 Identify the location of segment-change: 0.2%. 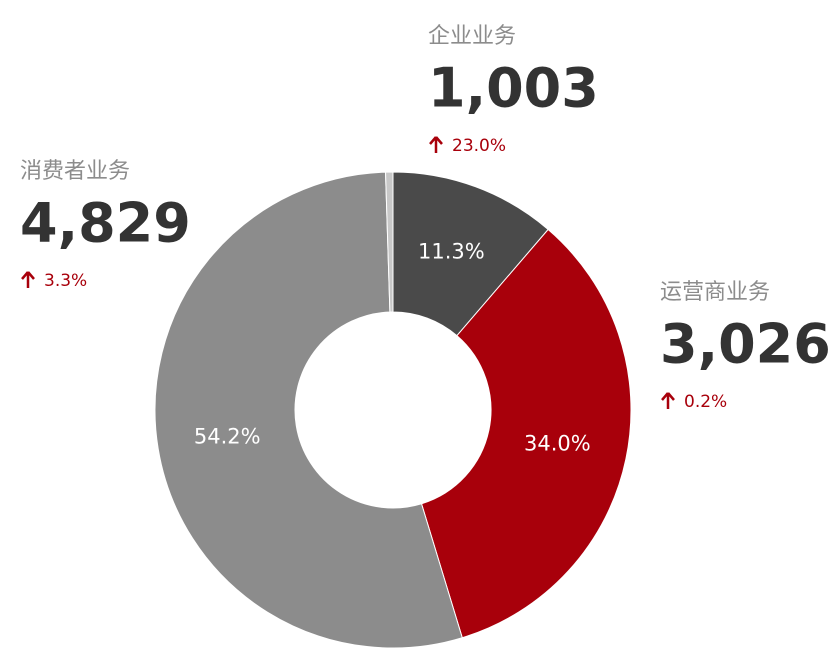
(705, 402).